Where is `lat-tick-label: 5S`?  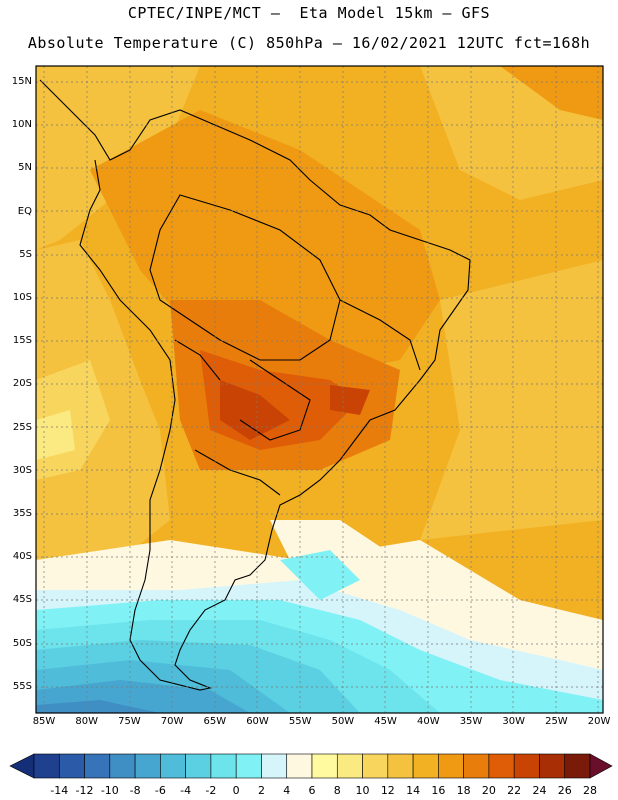 lat-tick-label: 5S is located at coordinates (25, 254).